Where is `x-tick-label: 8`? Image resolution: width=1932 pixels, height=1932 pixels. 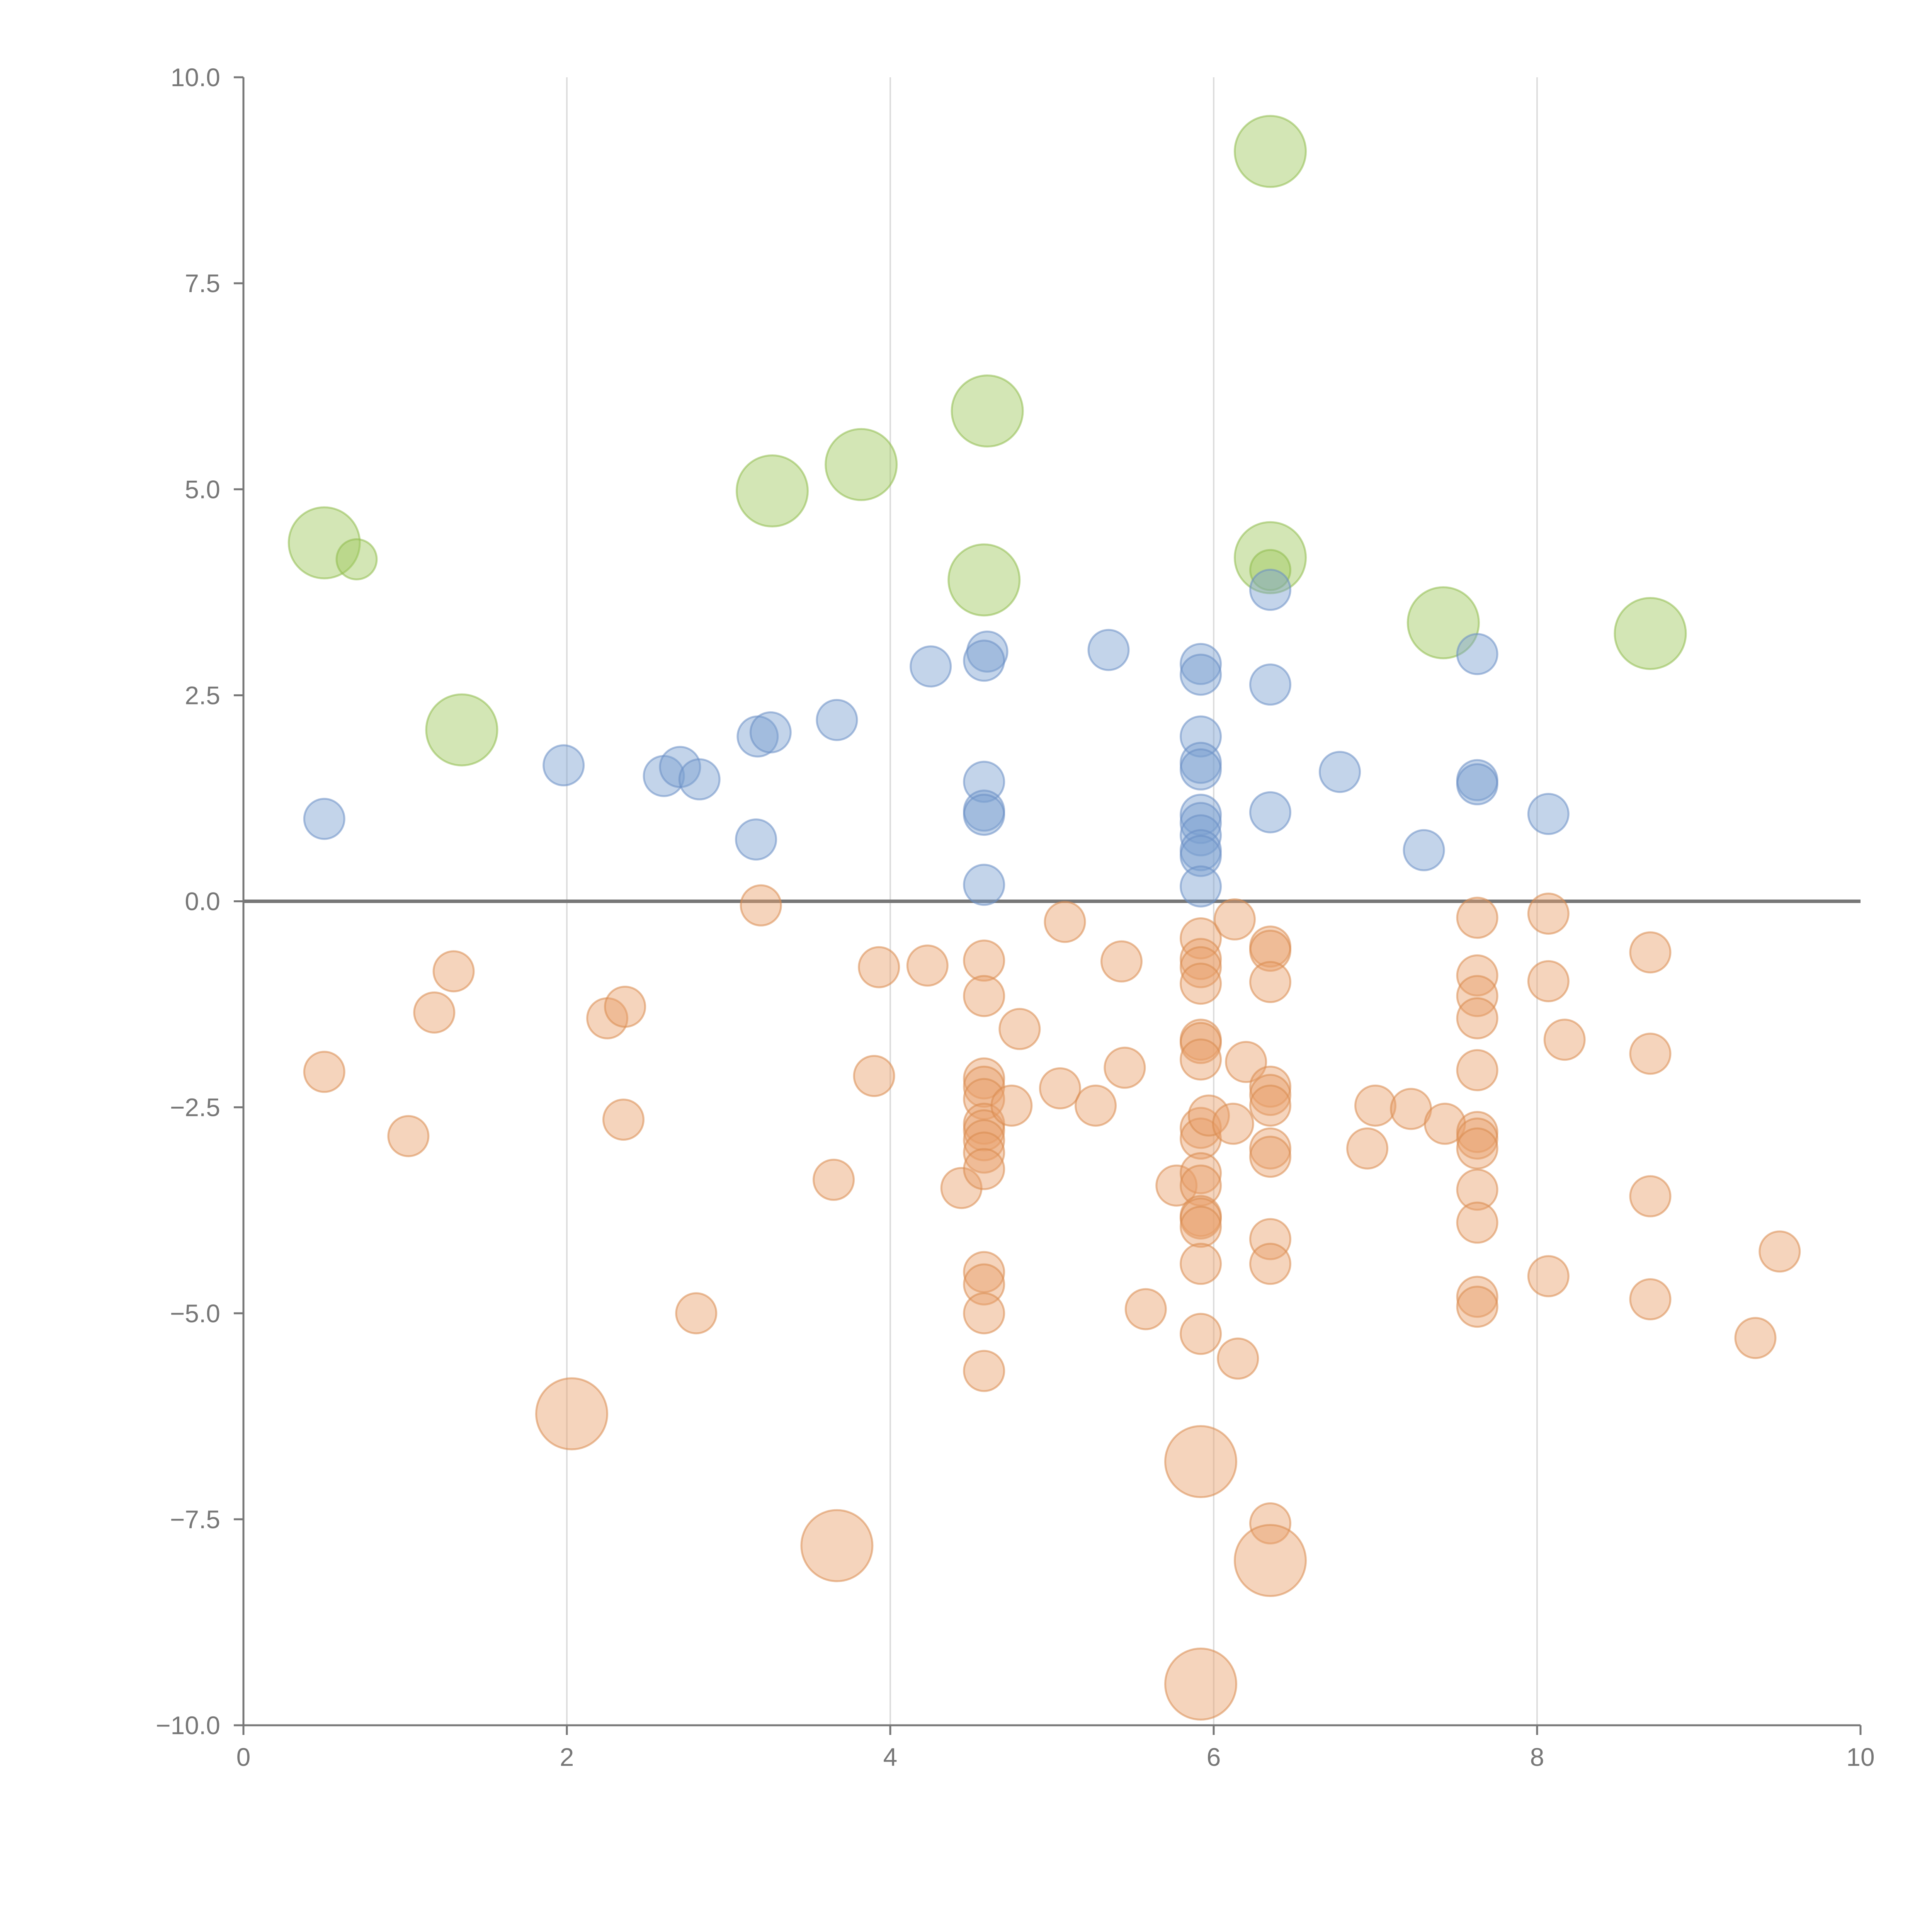 x-tick-label: 8 is located at coordinates (1537, 1757).